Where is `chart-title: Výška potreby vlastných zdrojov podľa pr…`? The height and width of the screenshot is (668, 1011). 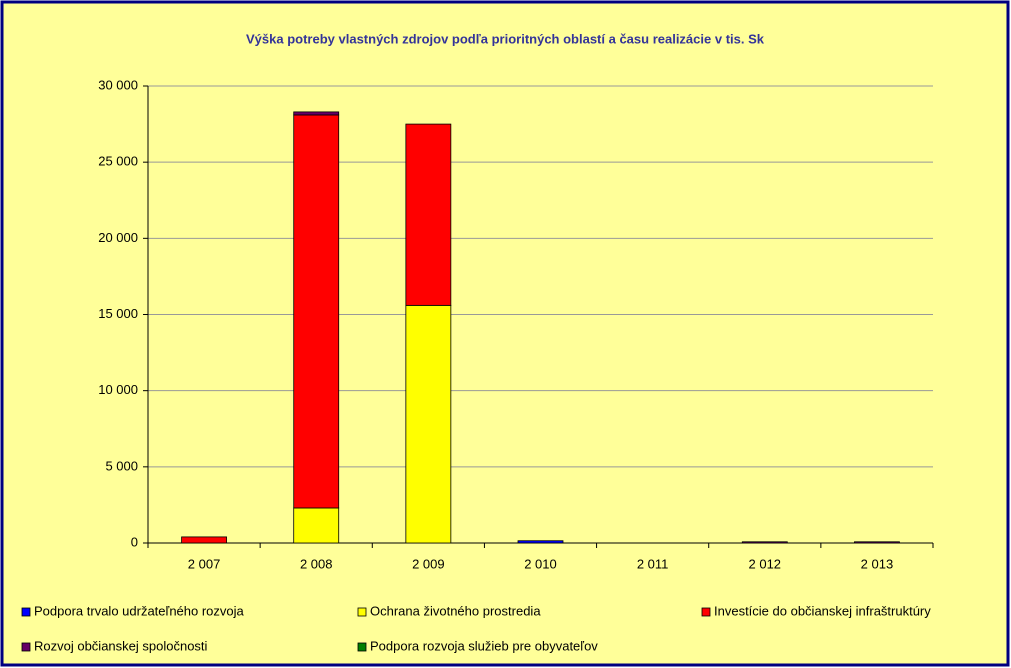 chart-title: Výška potreby vlastných zdrojov podľa pr… is located at coordinates (505, 38).